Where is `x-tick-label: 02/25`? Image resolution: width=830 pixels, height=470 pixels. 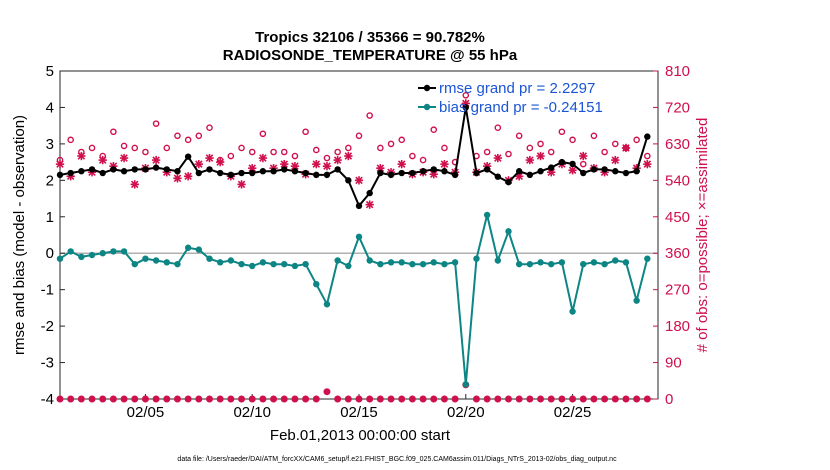
x-tick-label: 02/25 is located at coordinates (573, 412).